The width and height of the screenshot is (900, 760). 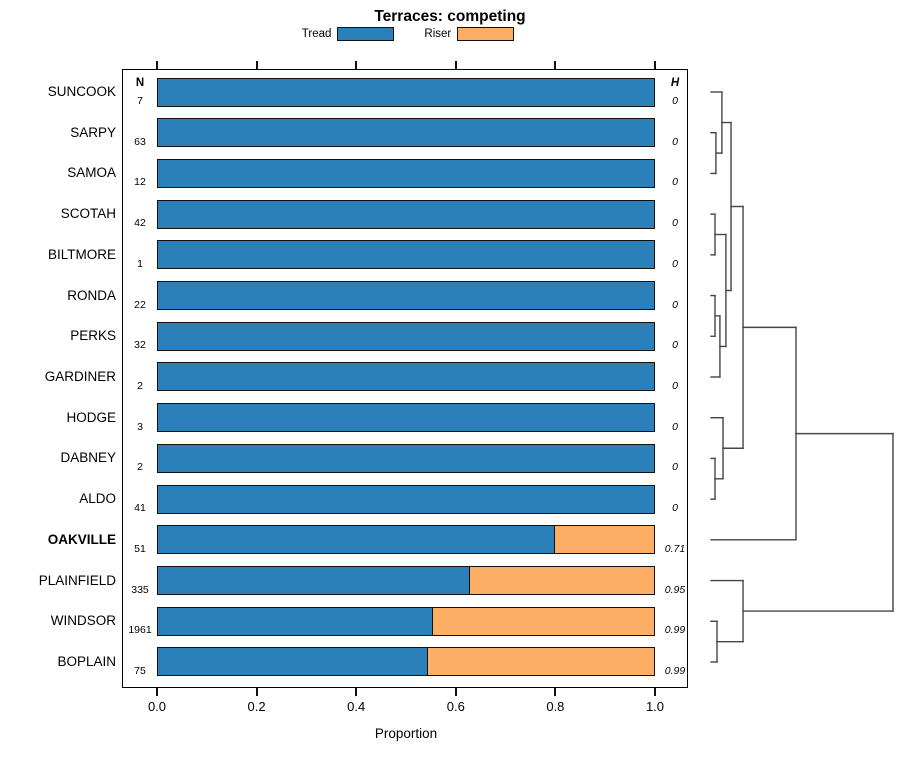 What do you see at coordinates (408, 34) in the screenshot?
I see `legend: Tread Riser` at bounding box center [408, 34].